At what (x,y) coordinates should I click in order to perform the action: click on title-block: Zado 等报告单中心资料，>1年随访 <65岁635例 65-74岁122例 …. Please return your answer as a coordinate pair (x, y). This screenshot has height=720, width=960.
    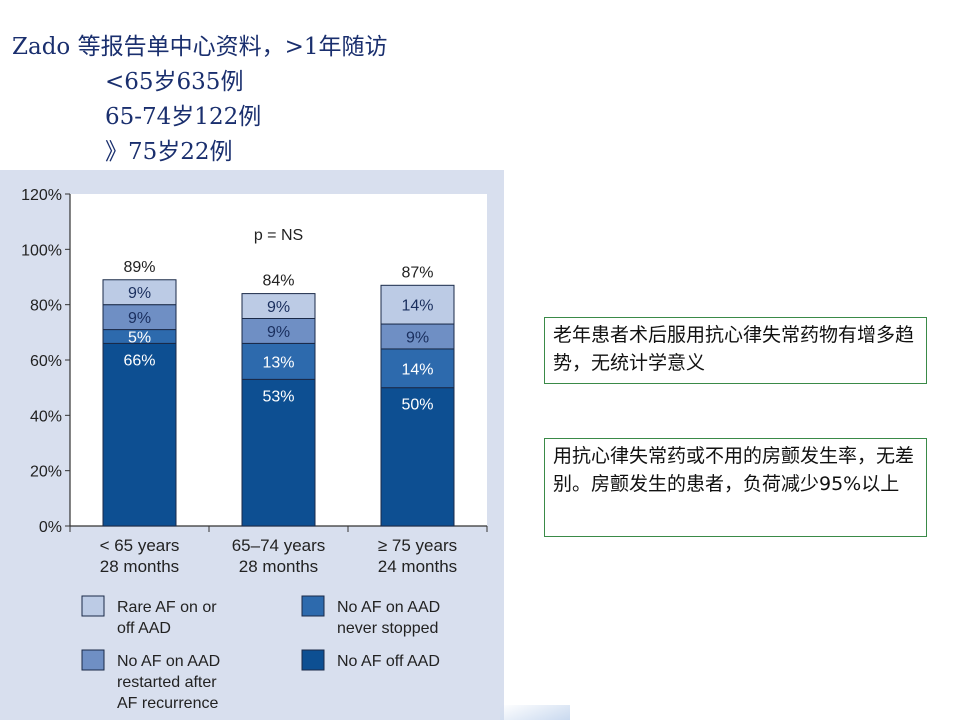
    Looking at the image, I should click on (199, 100).